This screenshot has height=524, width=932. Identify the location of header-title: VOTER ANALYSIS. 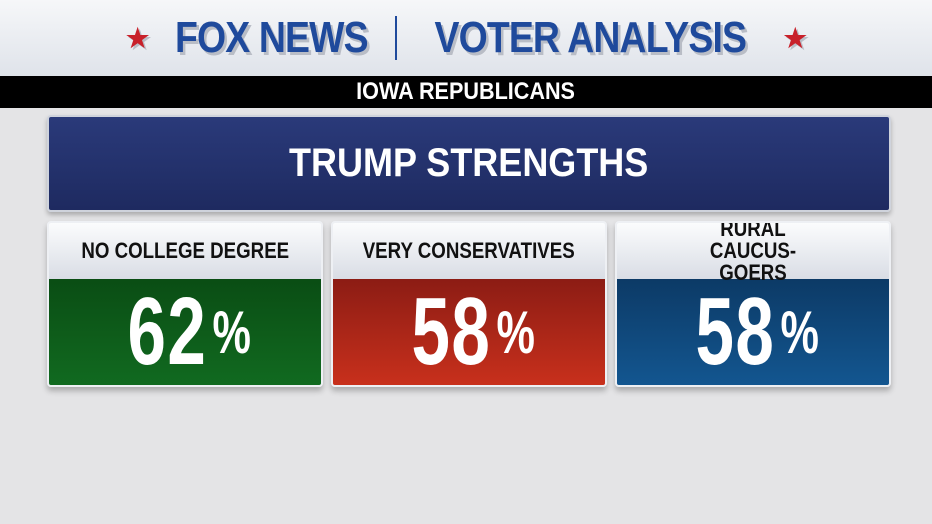
(590, 37).